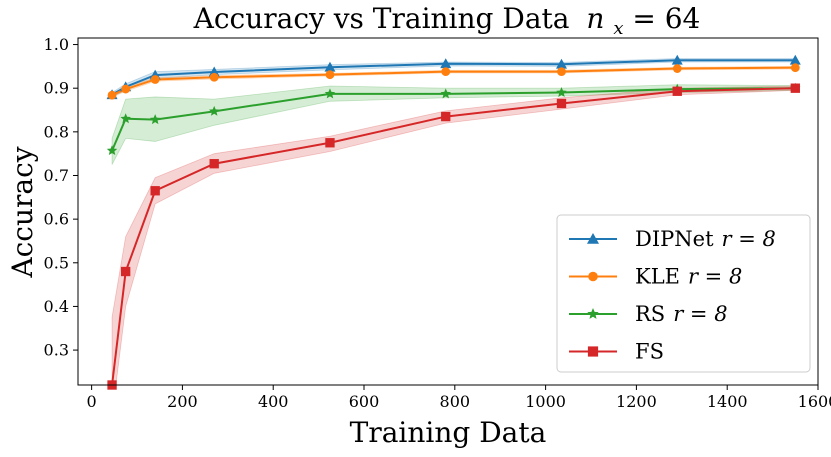 Image resolution: width=831 pixels, height=457 pixels. Describe the element at coordinates (56, 262) in the screenshot. I see `y-tick-label: 0.5` at that location.